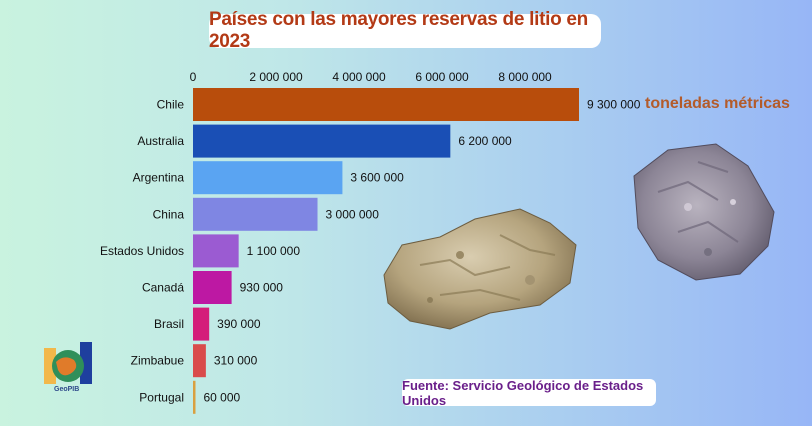 This screenshot has width=812, height=426. I want to click on x-tick-label: 0, so click(193, 77).